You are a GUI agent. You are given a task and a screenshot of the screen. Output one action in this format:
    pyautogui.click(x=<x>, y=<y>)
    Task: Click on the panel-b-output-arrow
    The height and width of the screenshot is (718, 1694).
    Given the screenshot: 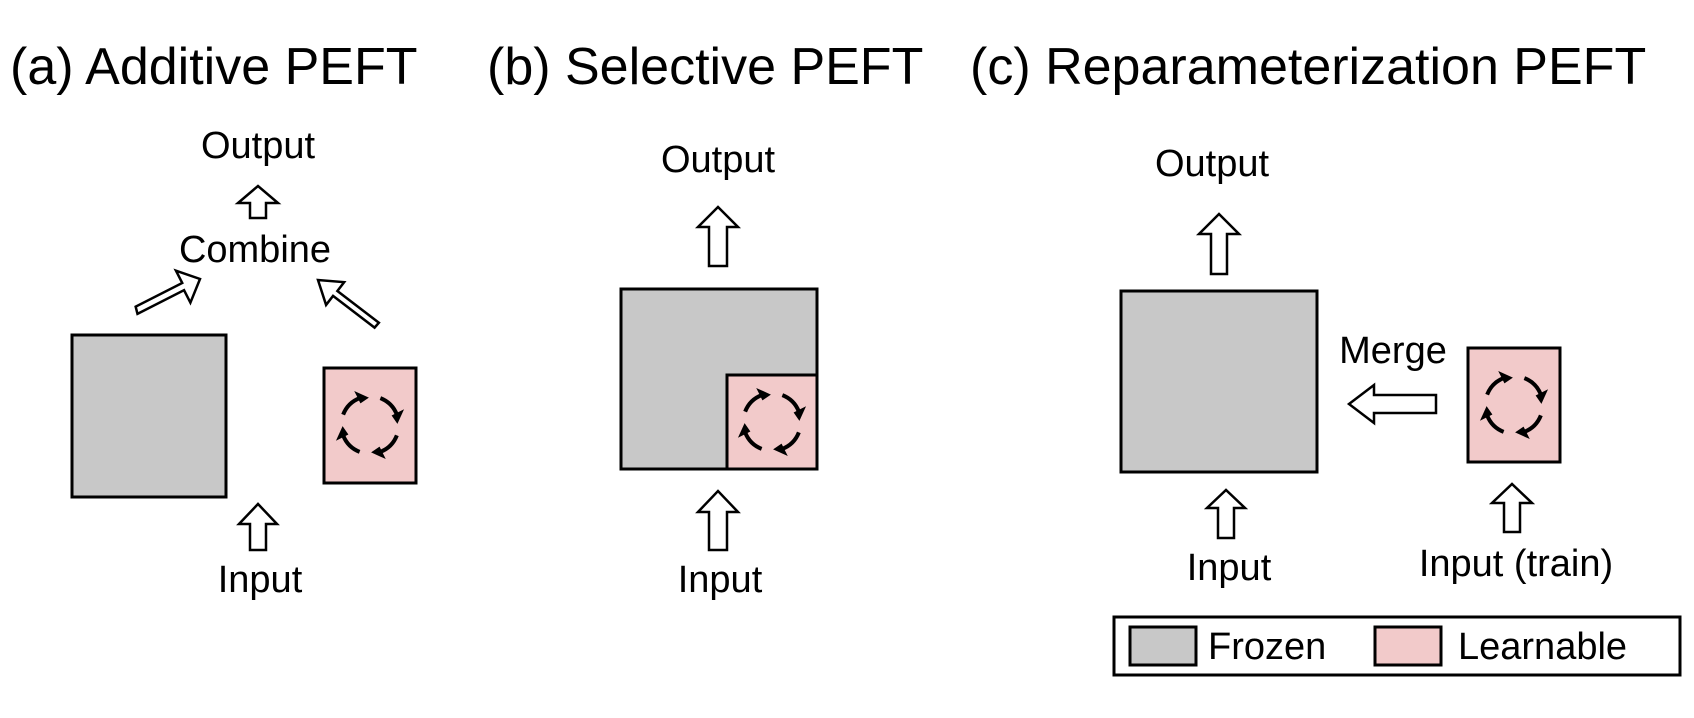 What is the action you would take?
    pyautogui.click(x=718, y=236)
    